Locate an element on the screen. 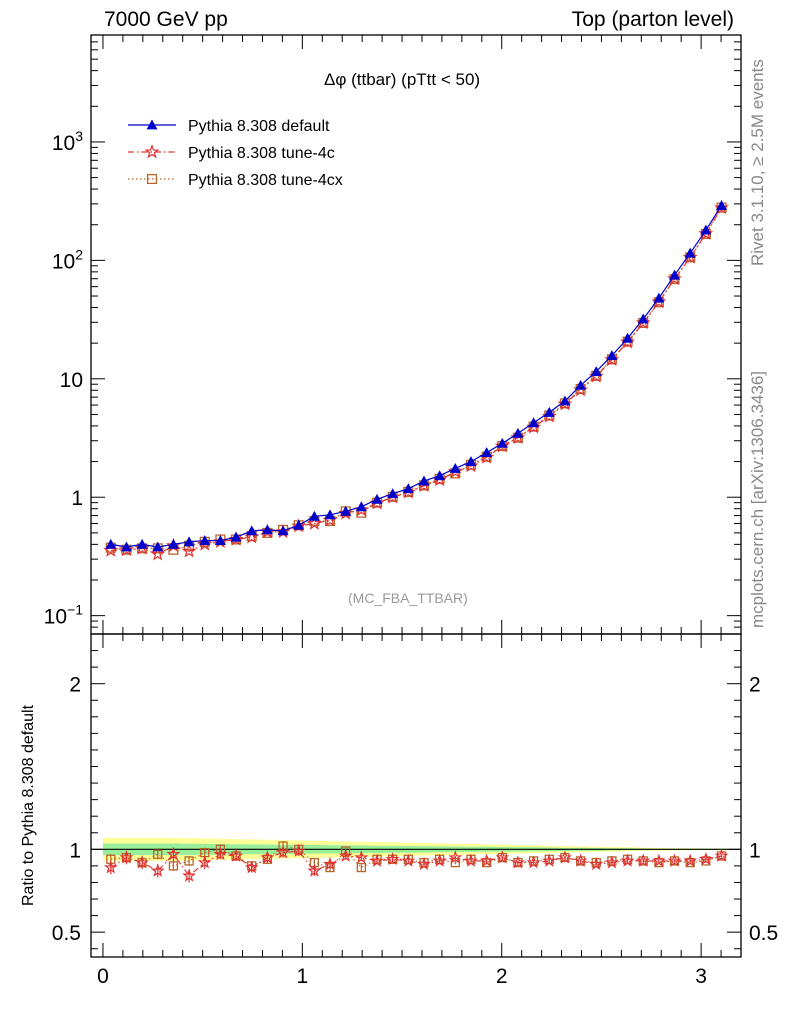 The width and height of the screenshot is (786, 1024). legend-label: Pythia 8.308 default is located at coordinates (259, 126).